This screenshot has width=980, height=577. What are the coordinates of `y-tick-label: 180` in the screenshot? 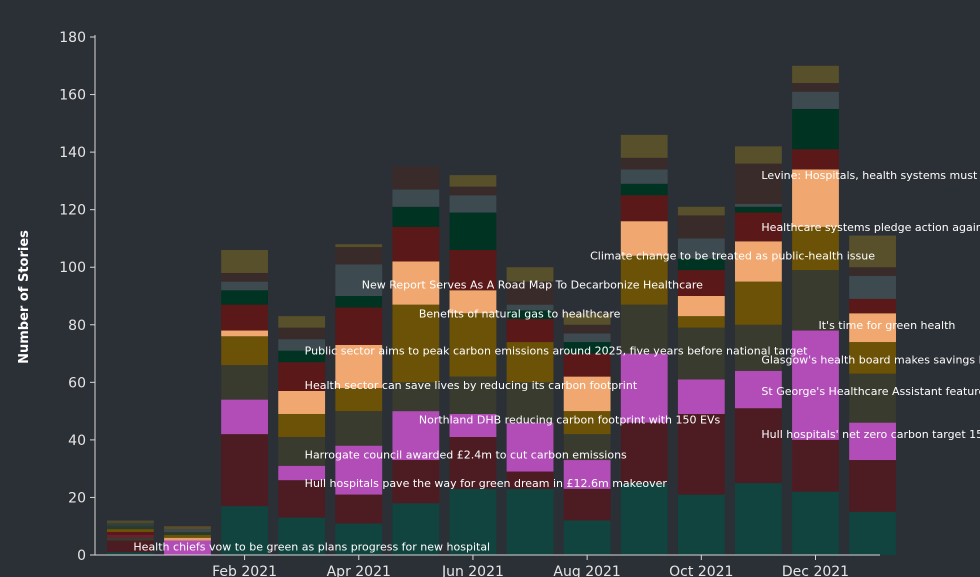 It's located at (72, 38).